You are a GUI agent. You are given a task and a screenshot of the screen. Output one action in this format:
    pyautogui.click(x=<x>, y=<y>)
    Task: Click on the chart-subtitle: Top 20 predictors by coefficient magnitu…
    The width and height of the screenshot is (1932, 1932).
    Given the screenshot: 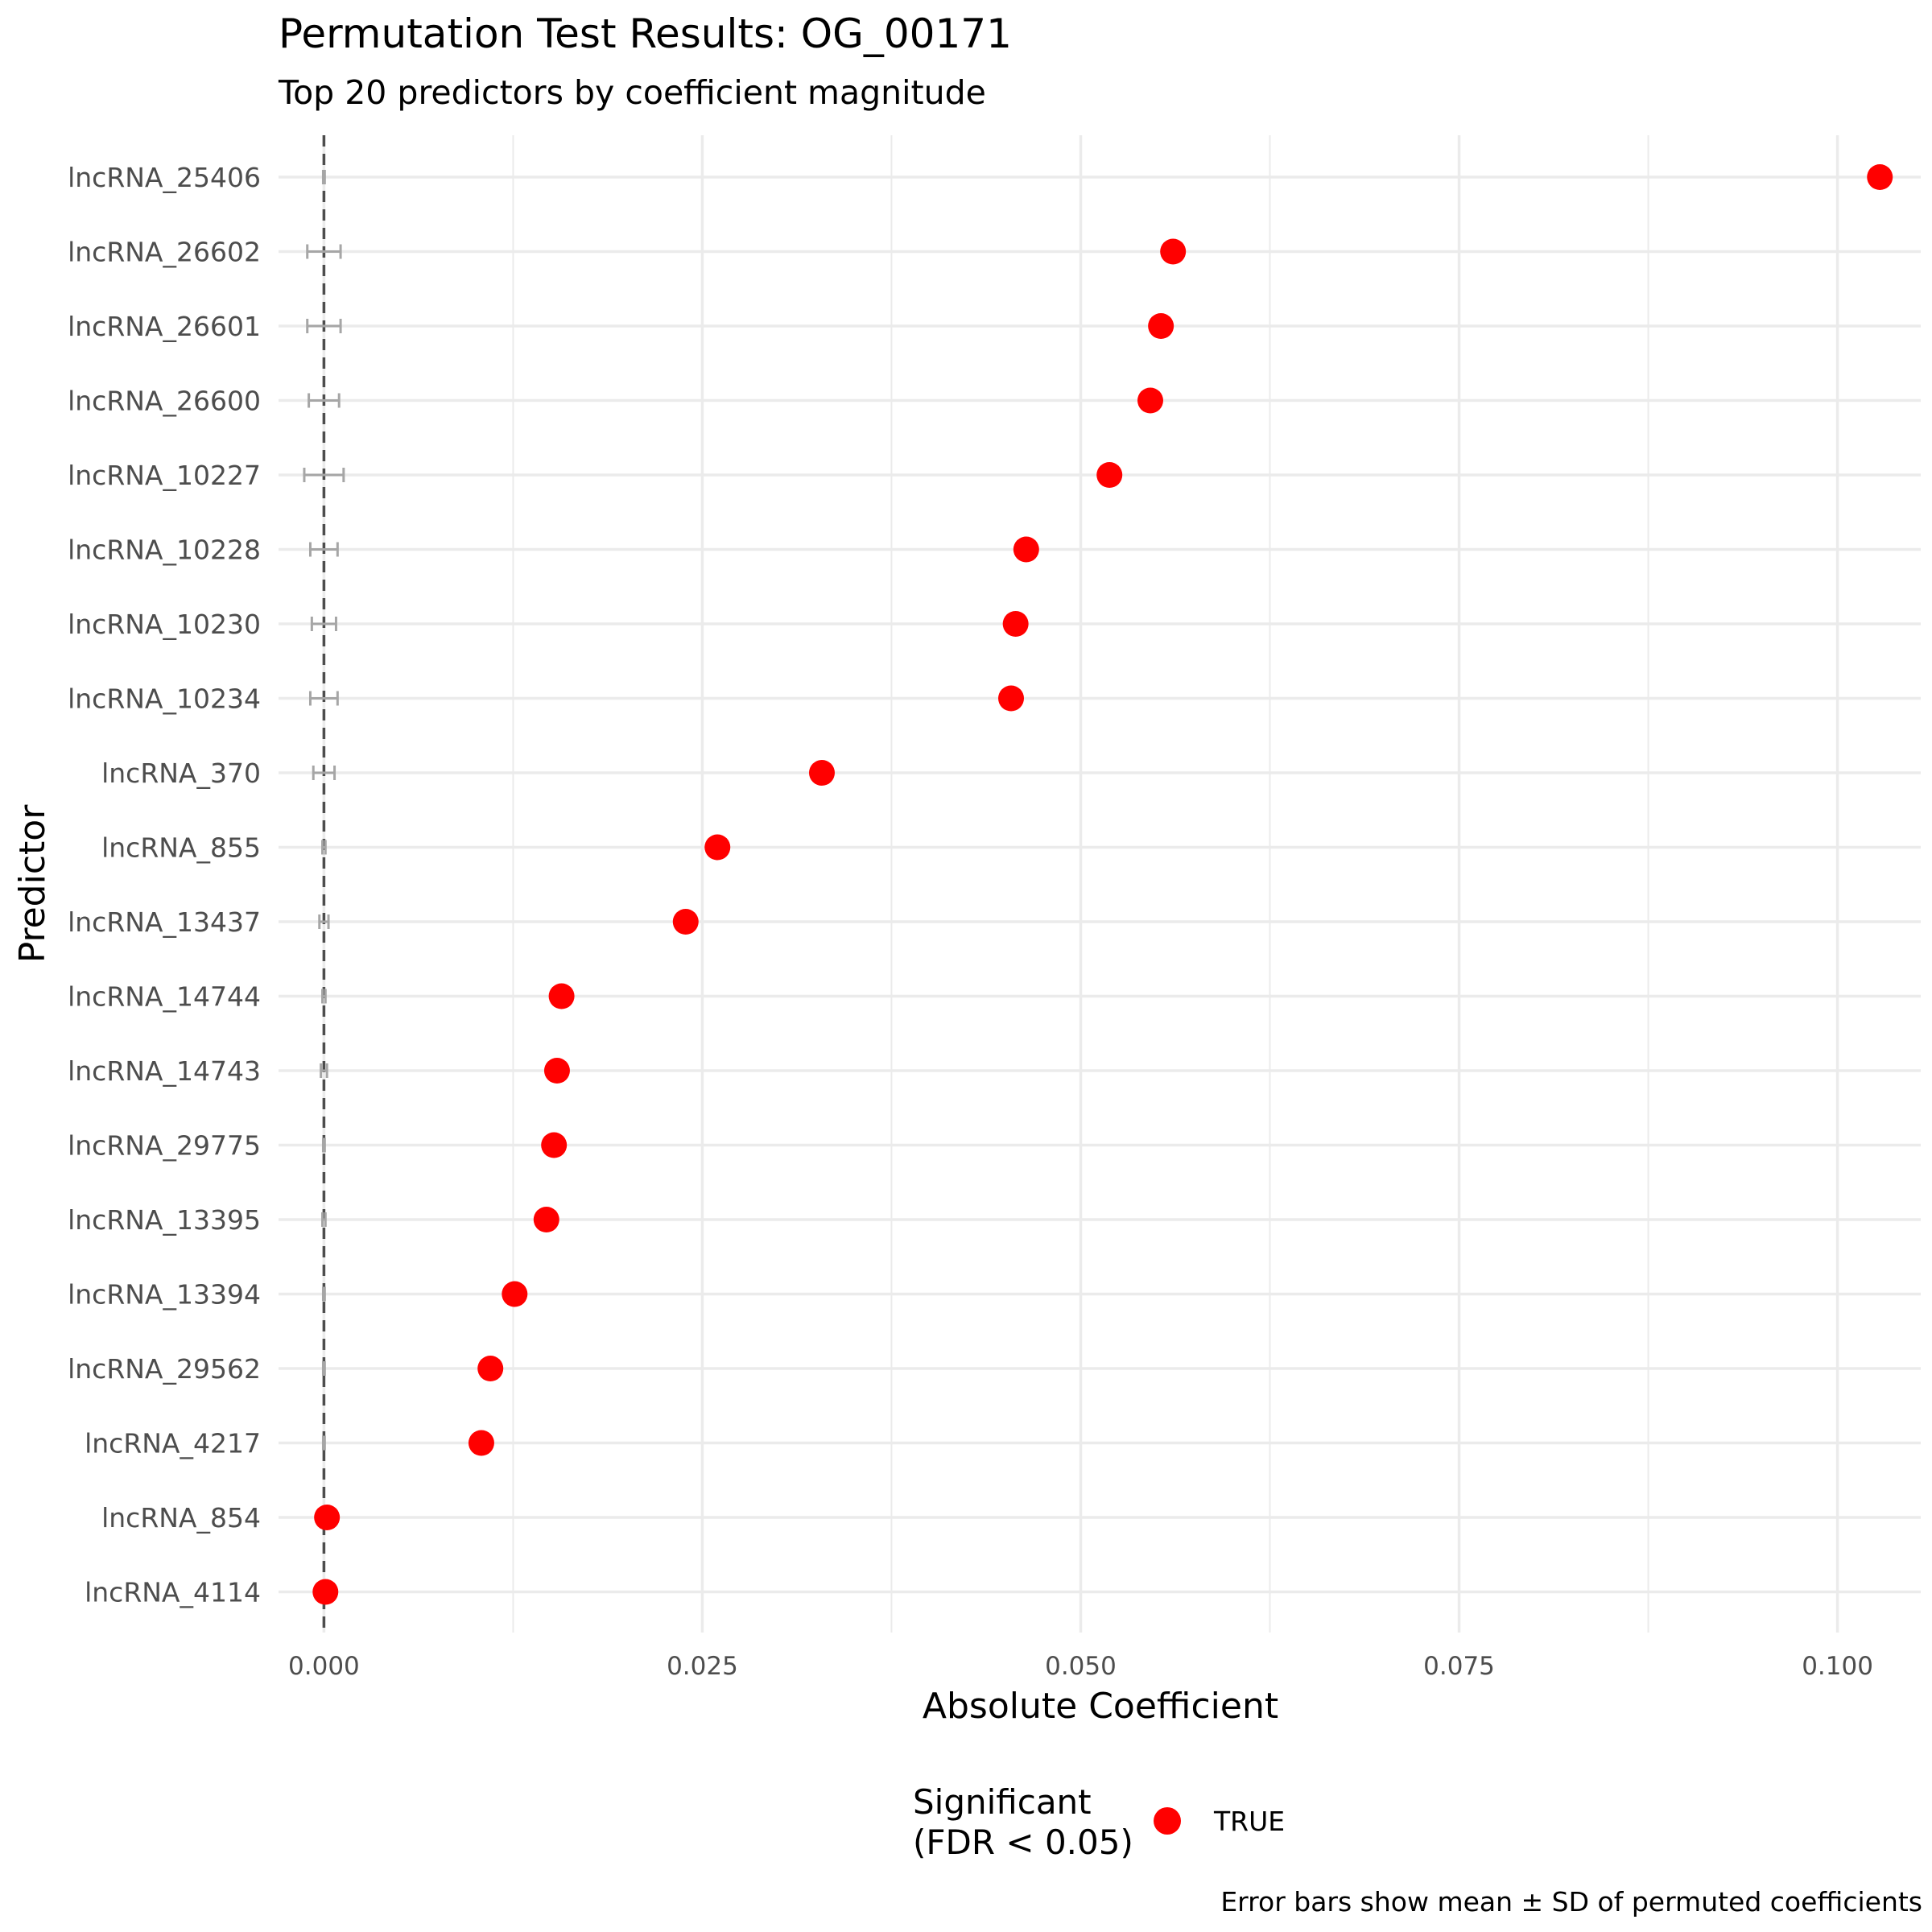 What is the action you would take?
    pyautogui.click(x=632, y=92)
    